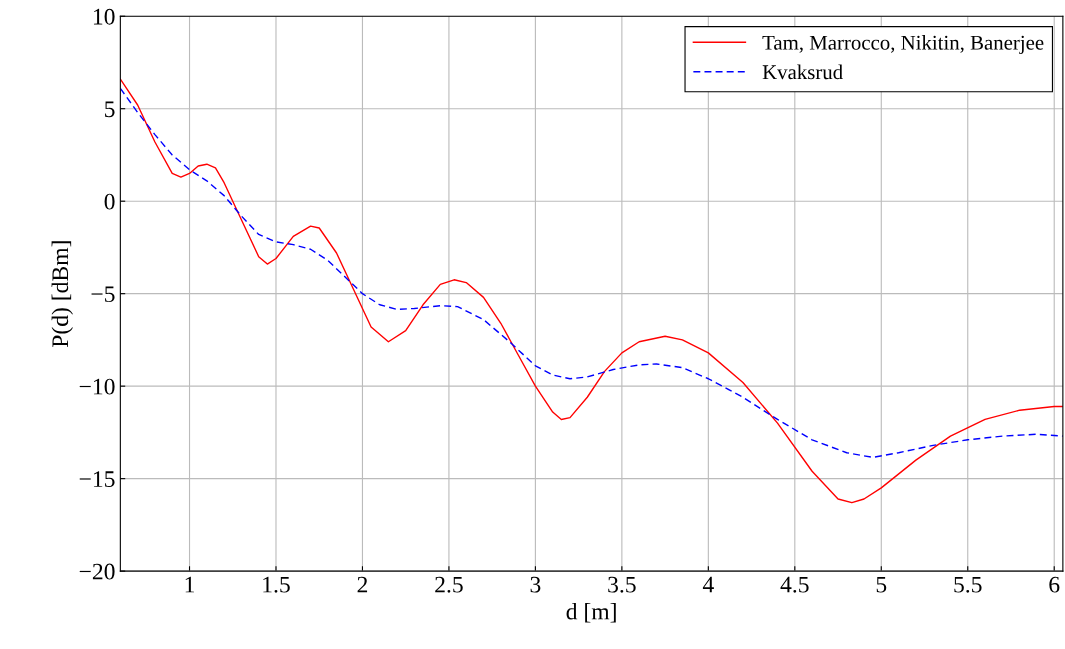  What do you see at coordinates (903, 44) in the screenshot?
I see `legend-label: Tam, Marrocco, Nikitin, Banerjee` at bounding box center [903, 44].